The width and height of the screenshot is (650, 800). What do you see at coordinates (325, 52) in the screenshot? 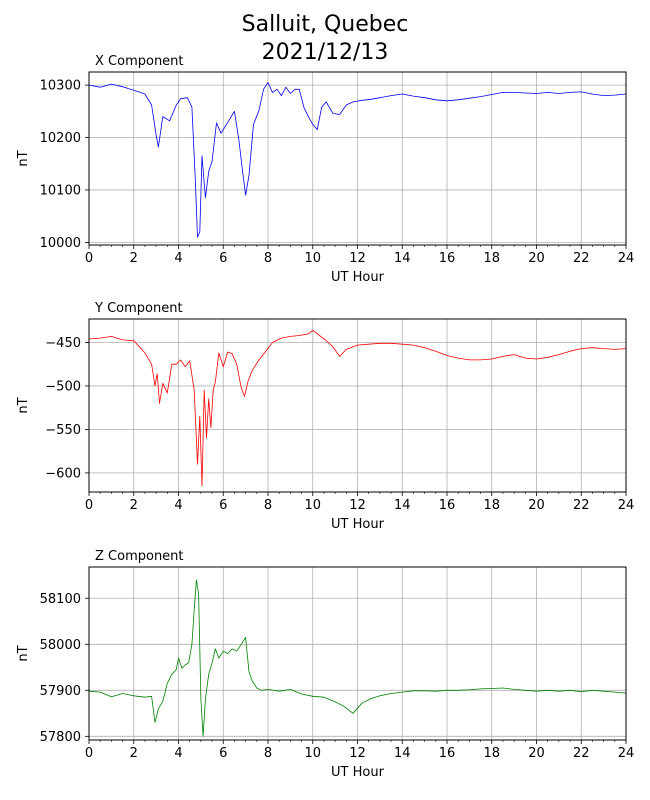
I see `figure-title-line-2: 2021/12/13` at bounding box center [325, 52].